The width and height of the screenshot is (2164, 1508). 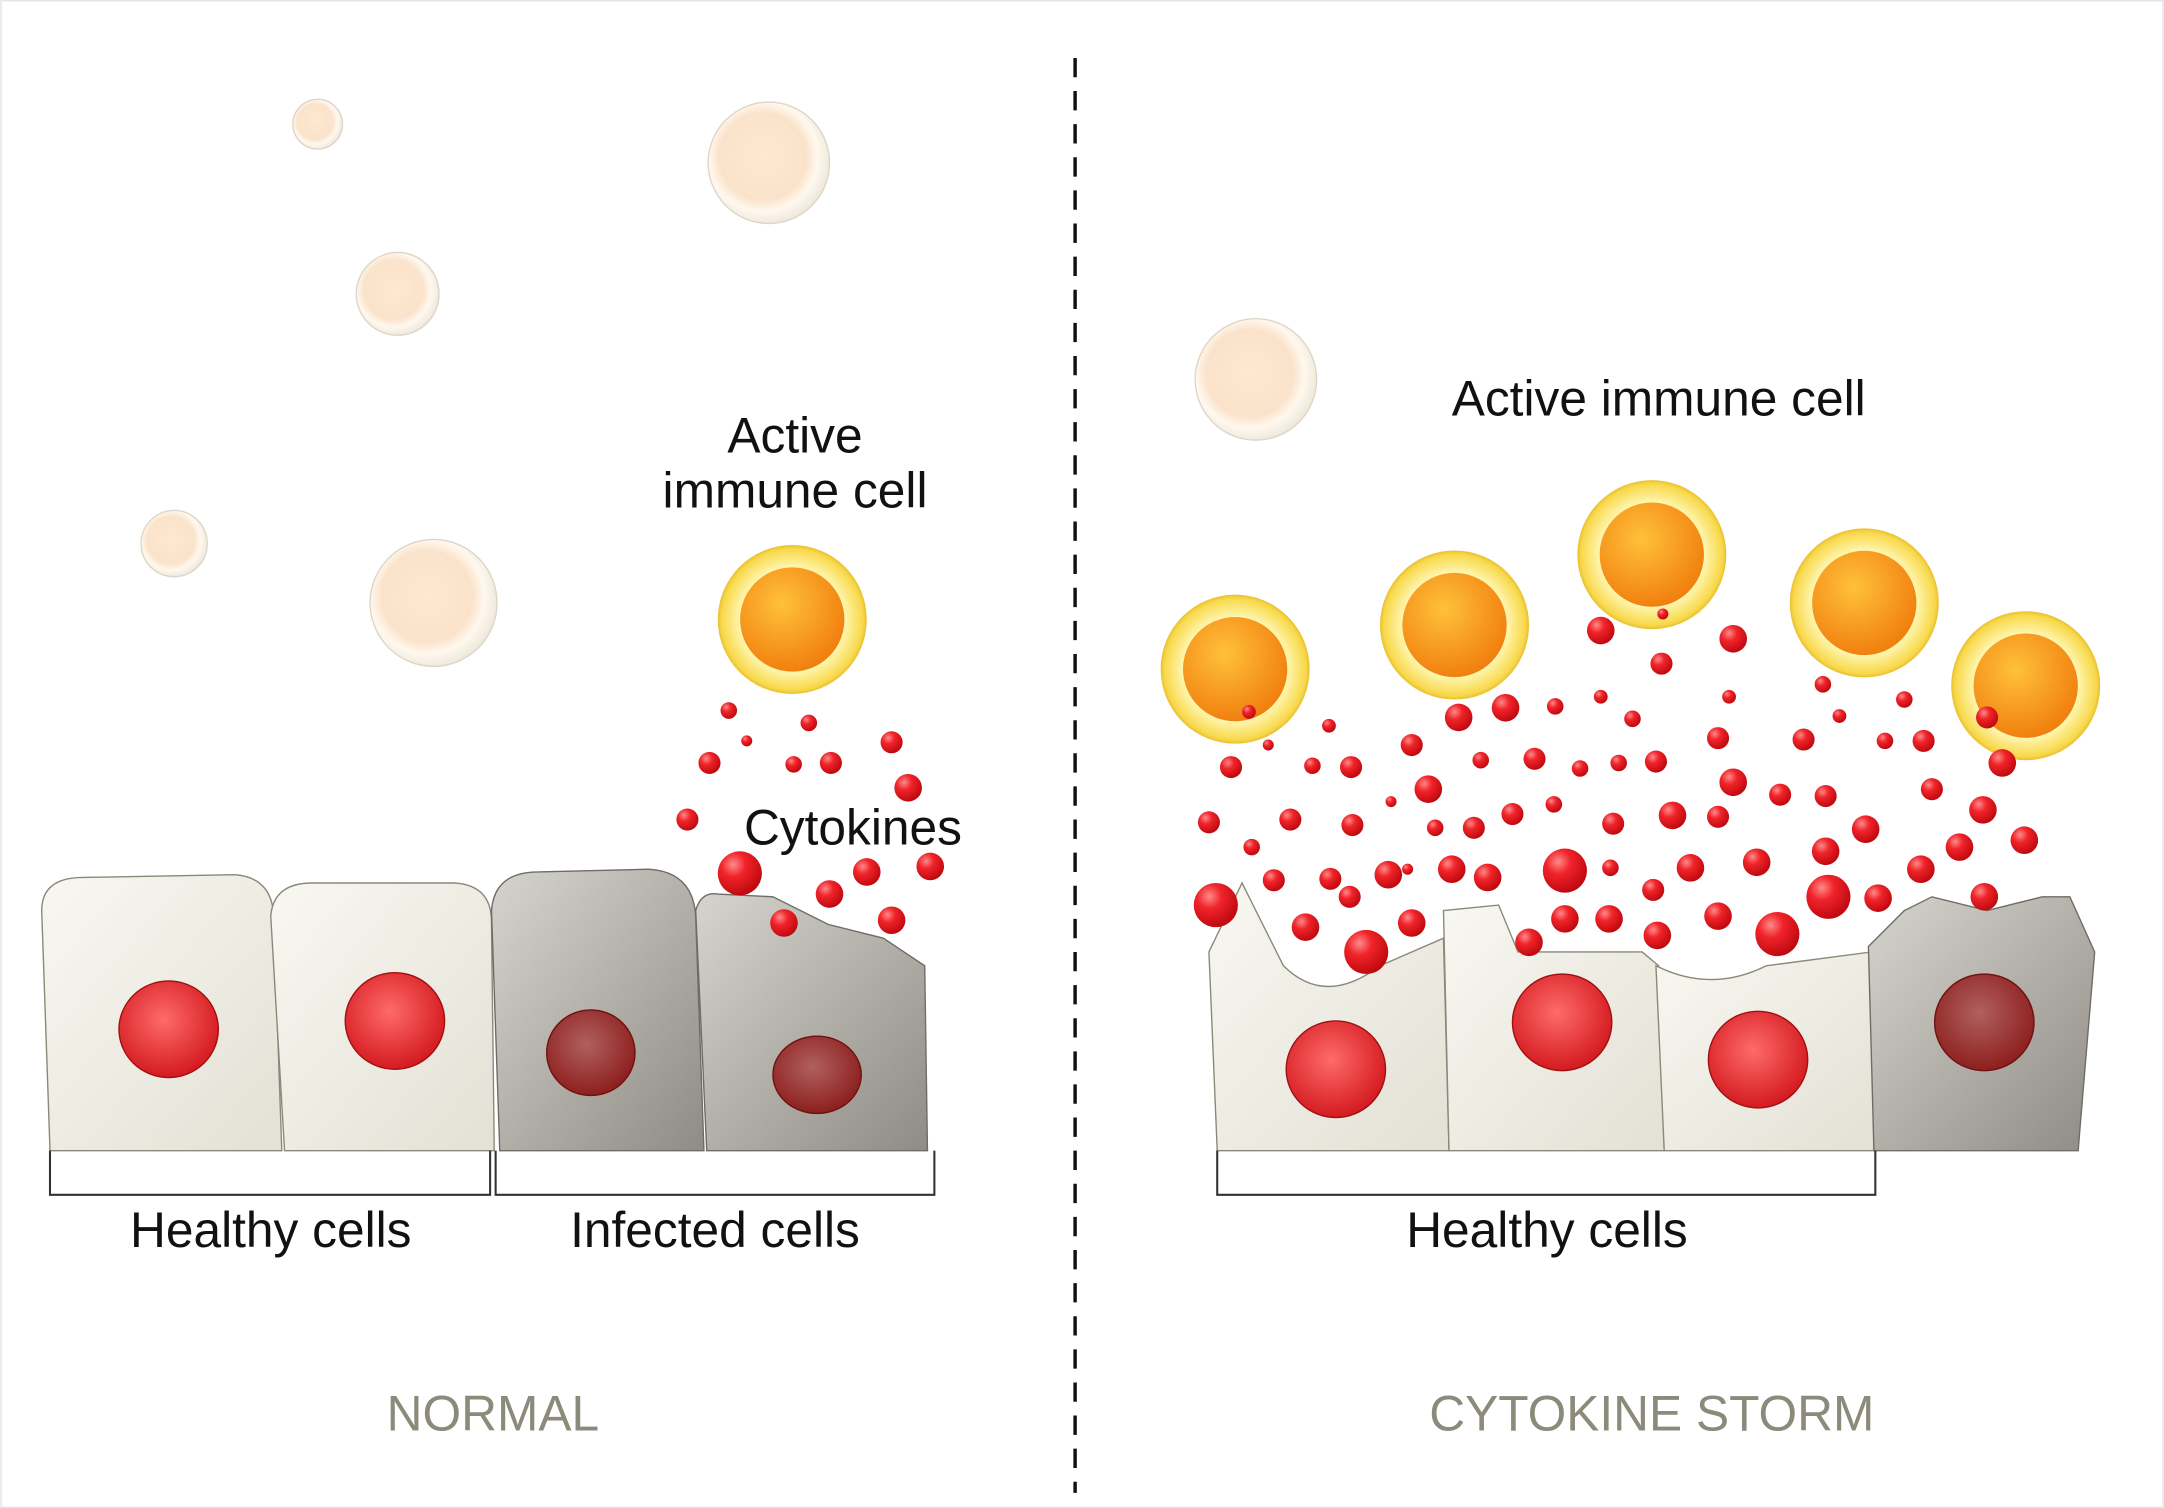 I want to click on caption-cytokine-storm: CYTOKINE STORM, so click(x=1651, y=1414).